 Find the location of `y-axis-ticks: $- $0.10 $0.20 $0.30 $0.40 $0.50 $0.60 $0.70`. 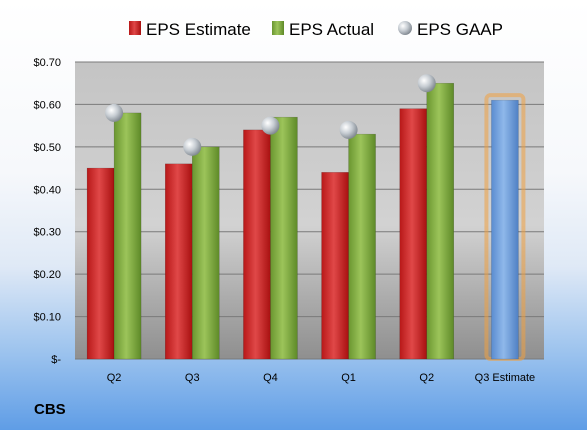

y-axis-ticks: $- $0.10 $0.20 $0.30 $0.40 $0.50 $0.60 $0.70 is located at coordinates (47, 211).